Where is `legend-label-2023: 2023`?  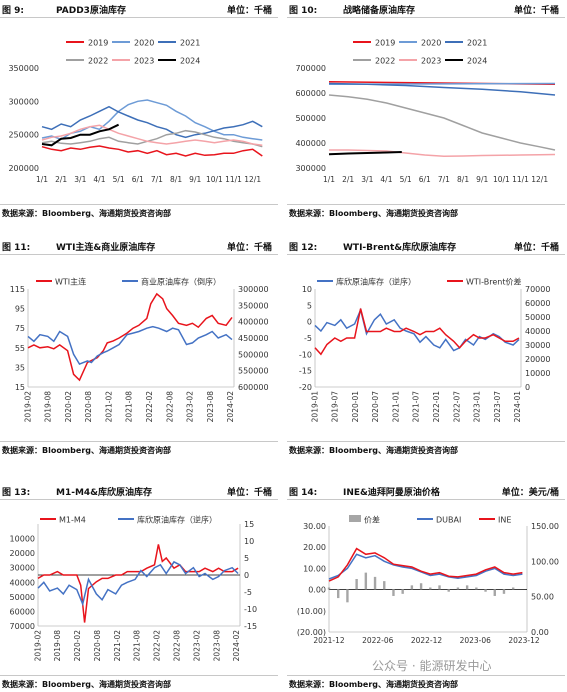 legend-label-2023: 2023 is located at coordinates (144, 61).